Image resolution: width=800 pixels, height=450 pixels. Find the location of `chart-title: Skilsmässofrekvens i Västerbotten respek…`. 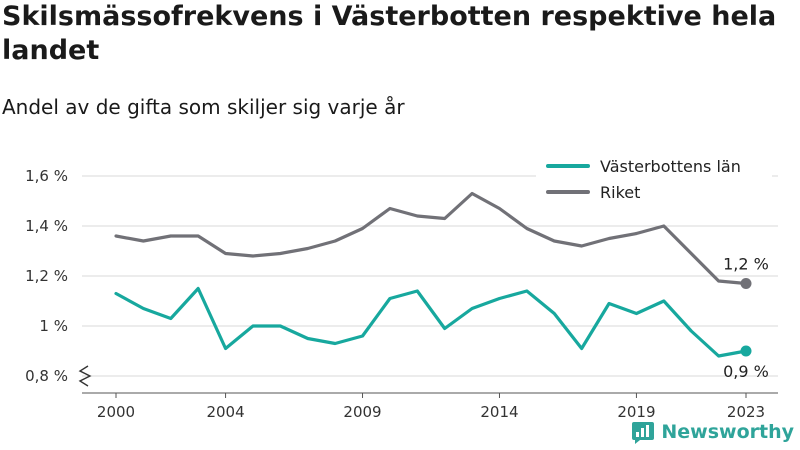

chart-title: Skilsmässofrekvens i Västerbotten respek… is located at coordinates (389, 33).